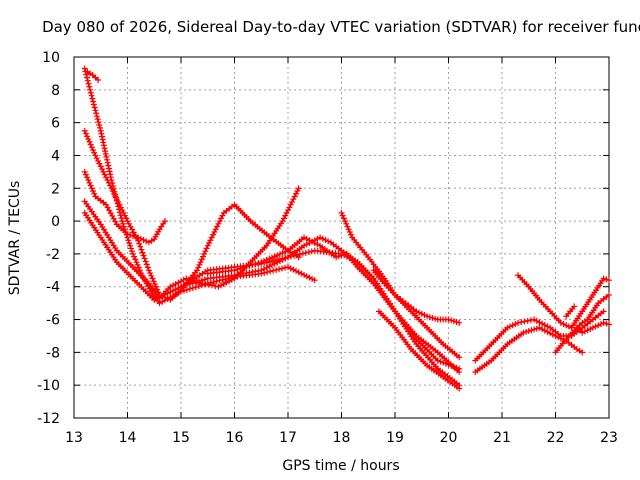 The image size is (640, 480). What do you see at coordinates (15, 238) in the screenshot?
I see `y-axis-label: SDTVAR / TECUs` at bounding box center [15, 238].